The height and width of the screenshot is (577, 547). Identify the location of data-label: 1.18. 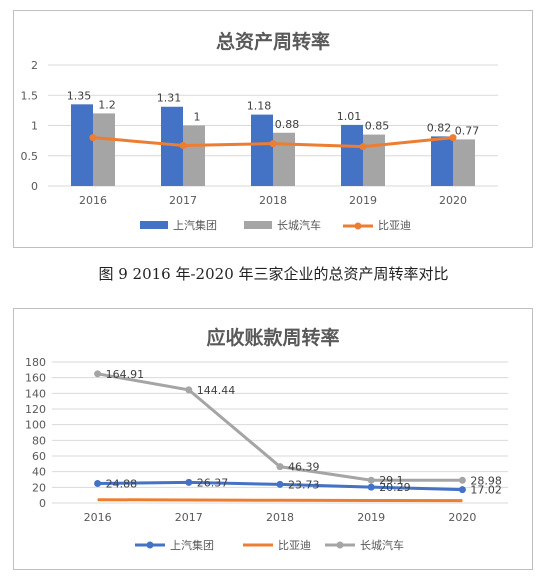
(259, 106).